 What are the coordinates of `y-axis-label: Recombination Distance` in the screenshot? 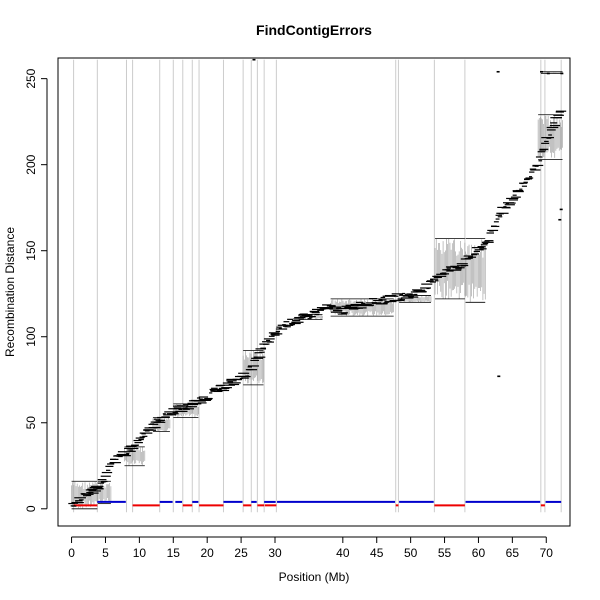 It's located at (10, 292).